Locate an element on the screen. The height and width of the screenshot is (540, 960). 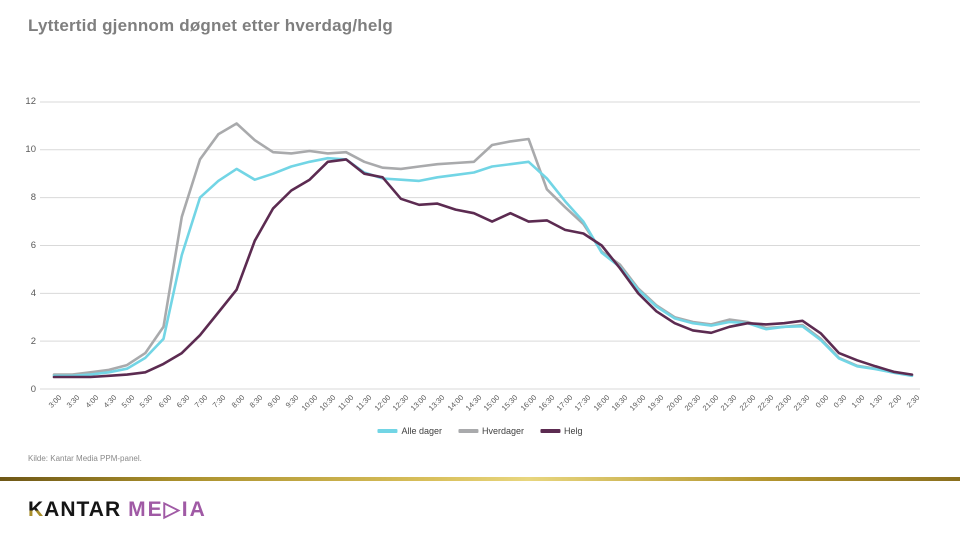
legend-label: Hverdager is located at coordinates (503, 431).